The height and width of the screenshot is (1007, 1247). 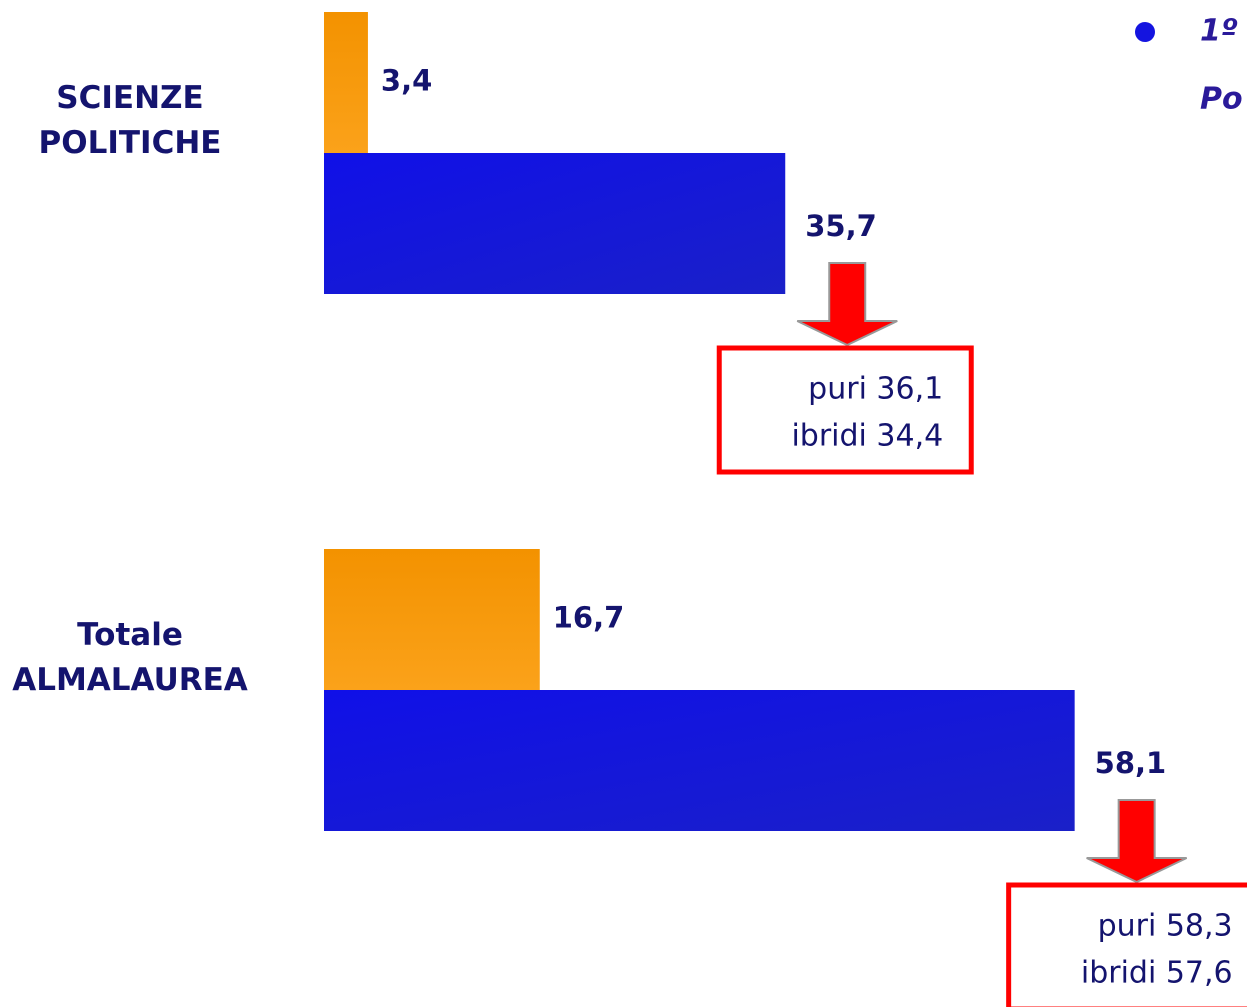 I want to click on category-label: POLITICHE, so click(x=130, y=143).